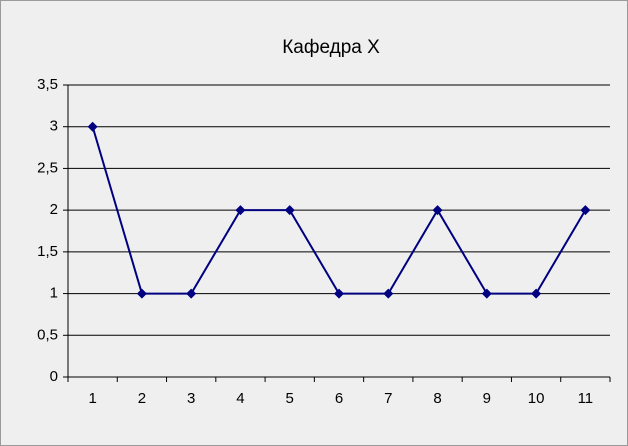 Image resolution: width=628 pixels, height=446 pixels. I want to click on x-tick-label: 5, so click(290, 398).